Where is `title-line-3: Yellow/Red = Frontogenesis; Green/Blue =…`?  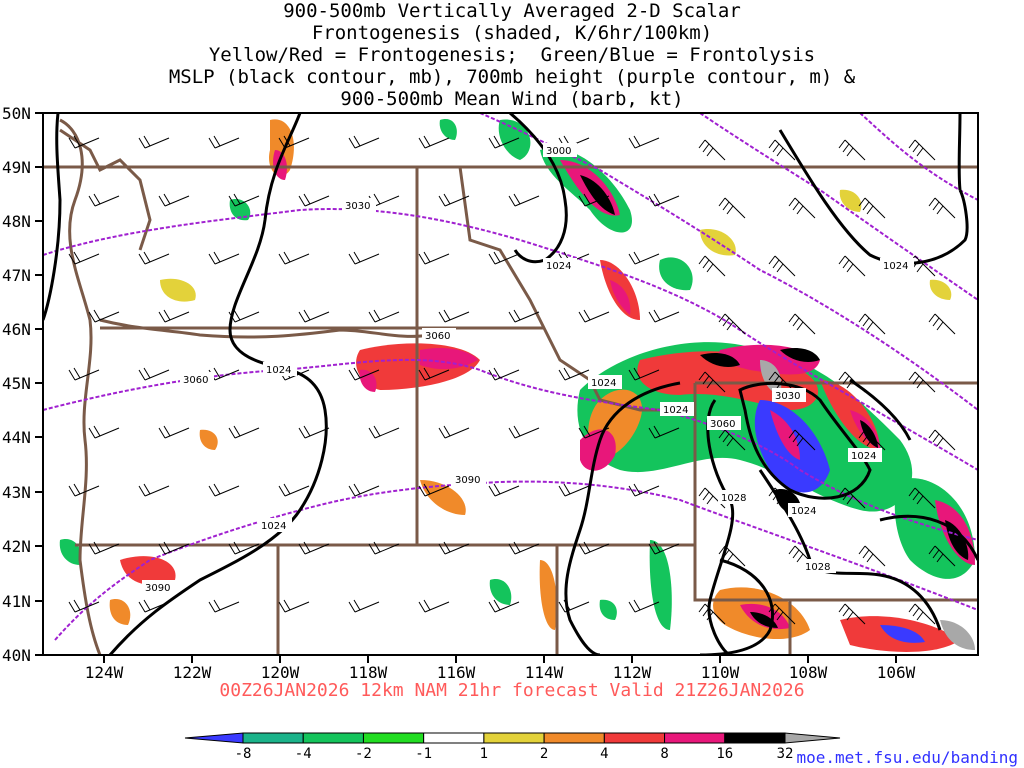 title-line-3: Yellow/Red = Frontogenesis; Green/Blue =… is located at coordinates (512, 55).